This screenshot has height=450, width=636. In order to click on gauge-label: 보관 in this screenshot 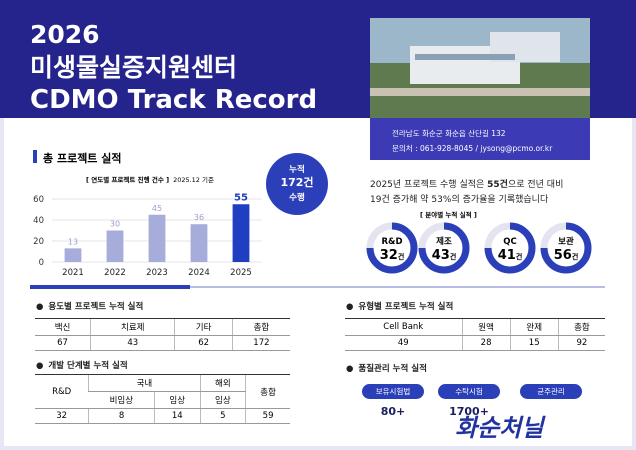, I will do `click(566, 241)`.